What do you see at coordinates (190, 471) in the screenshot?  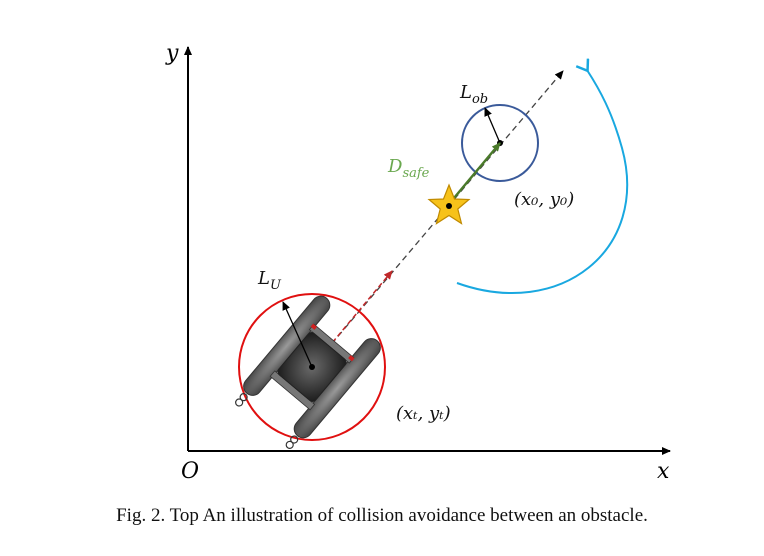 I see `origin-label: O` at bounding box center [190, 471].